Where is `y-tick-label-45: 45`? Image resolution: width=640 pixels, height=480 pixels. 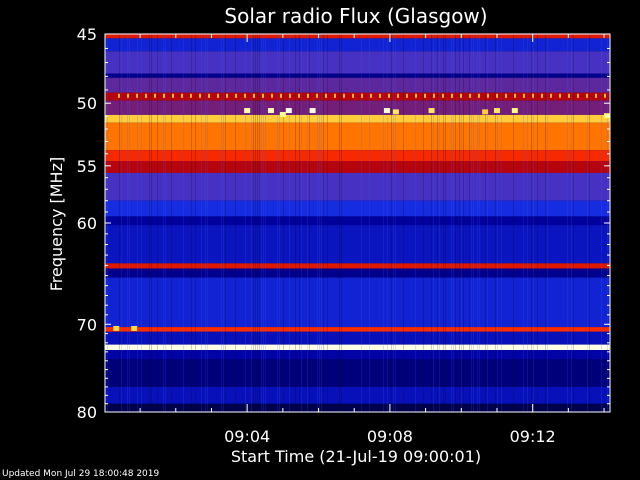
y-tick-label-45: 45 is located at coordinates (87, 34).